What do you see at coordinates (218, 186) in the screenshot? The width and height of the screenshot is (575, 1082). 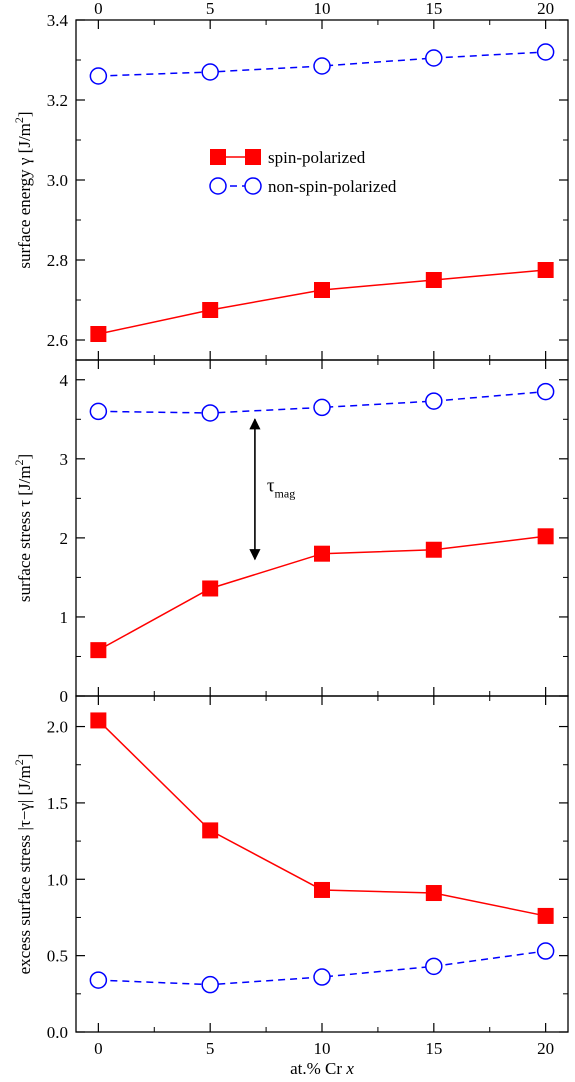 I see `legend-nonspin-marker-left` at bounding box center [218, 186].